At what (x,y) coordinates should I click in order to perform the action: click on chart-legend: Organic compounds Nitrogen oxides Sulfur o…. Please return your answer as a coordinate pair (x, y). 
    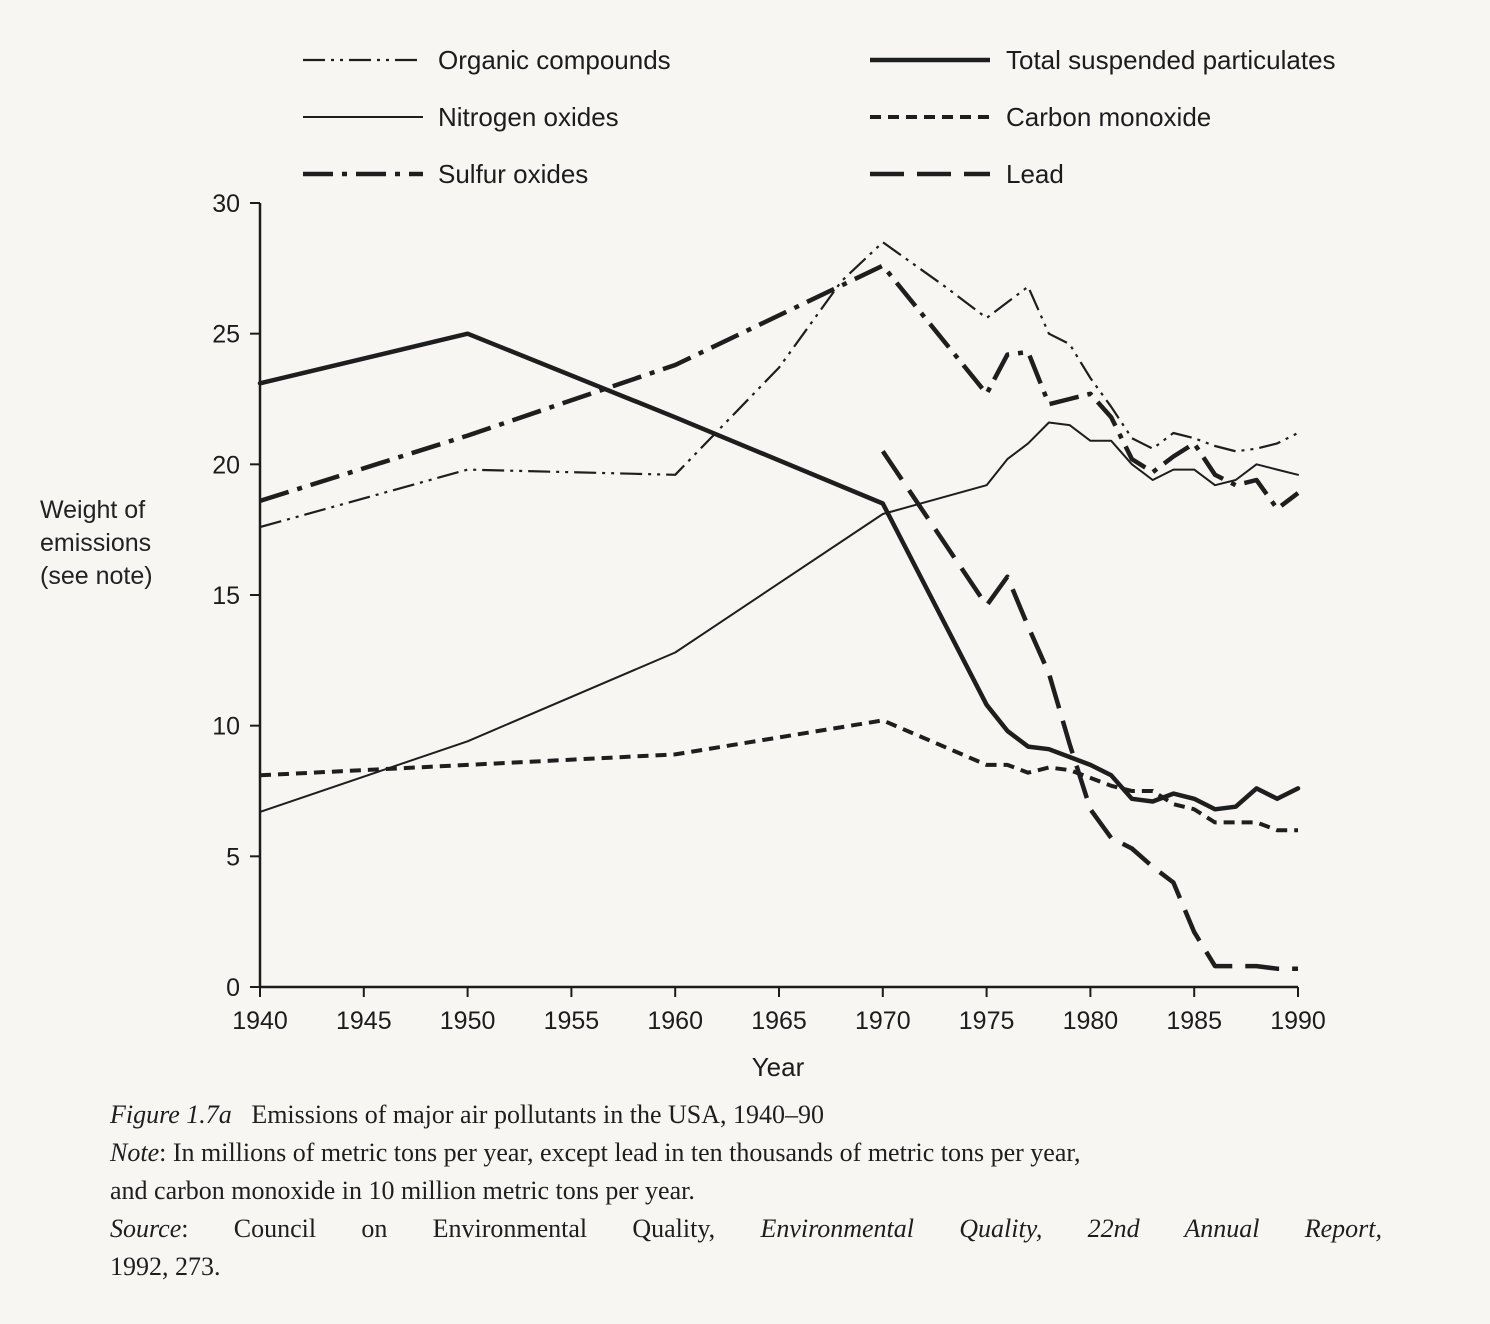
    Looking at the image, I should click on (819, 117).